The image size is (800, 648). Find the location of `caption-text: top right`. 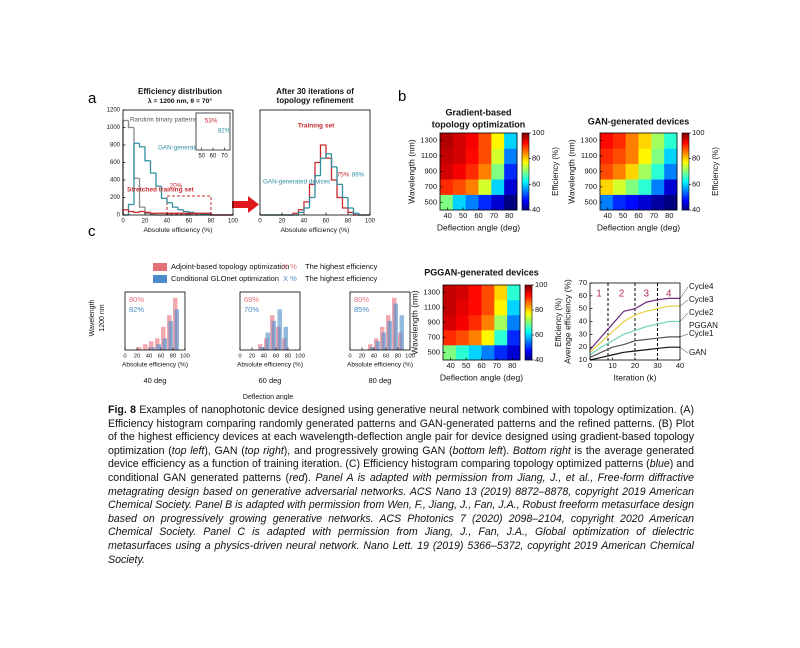

caption-text: top right is located at coordinates (264, 450).